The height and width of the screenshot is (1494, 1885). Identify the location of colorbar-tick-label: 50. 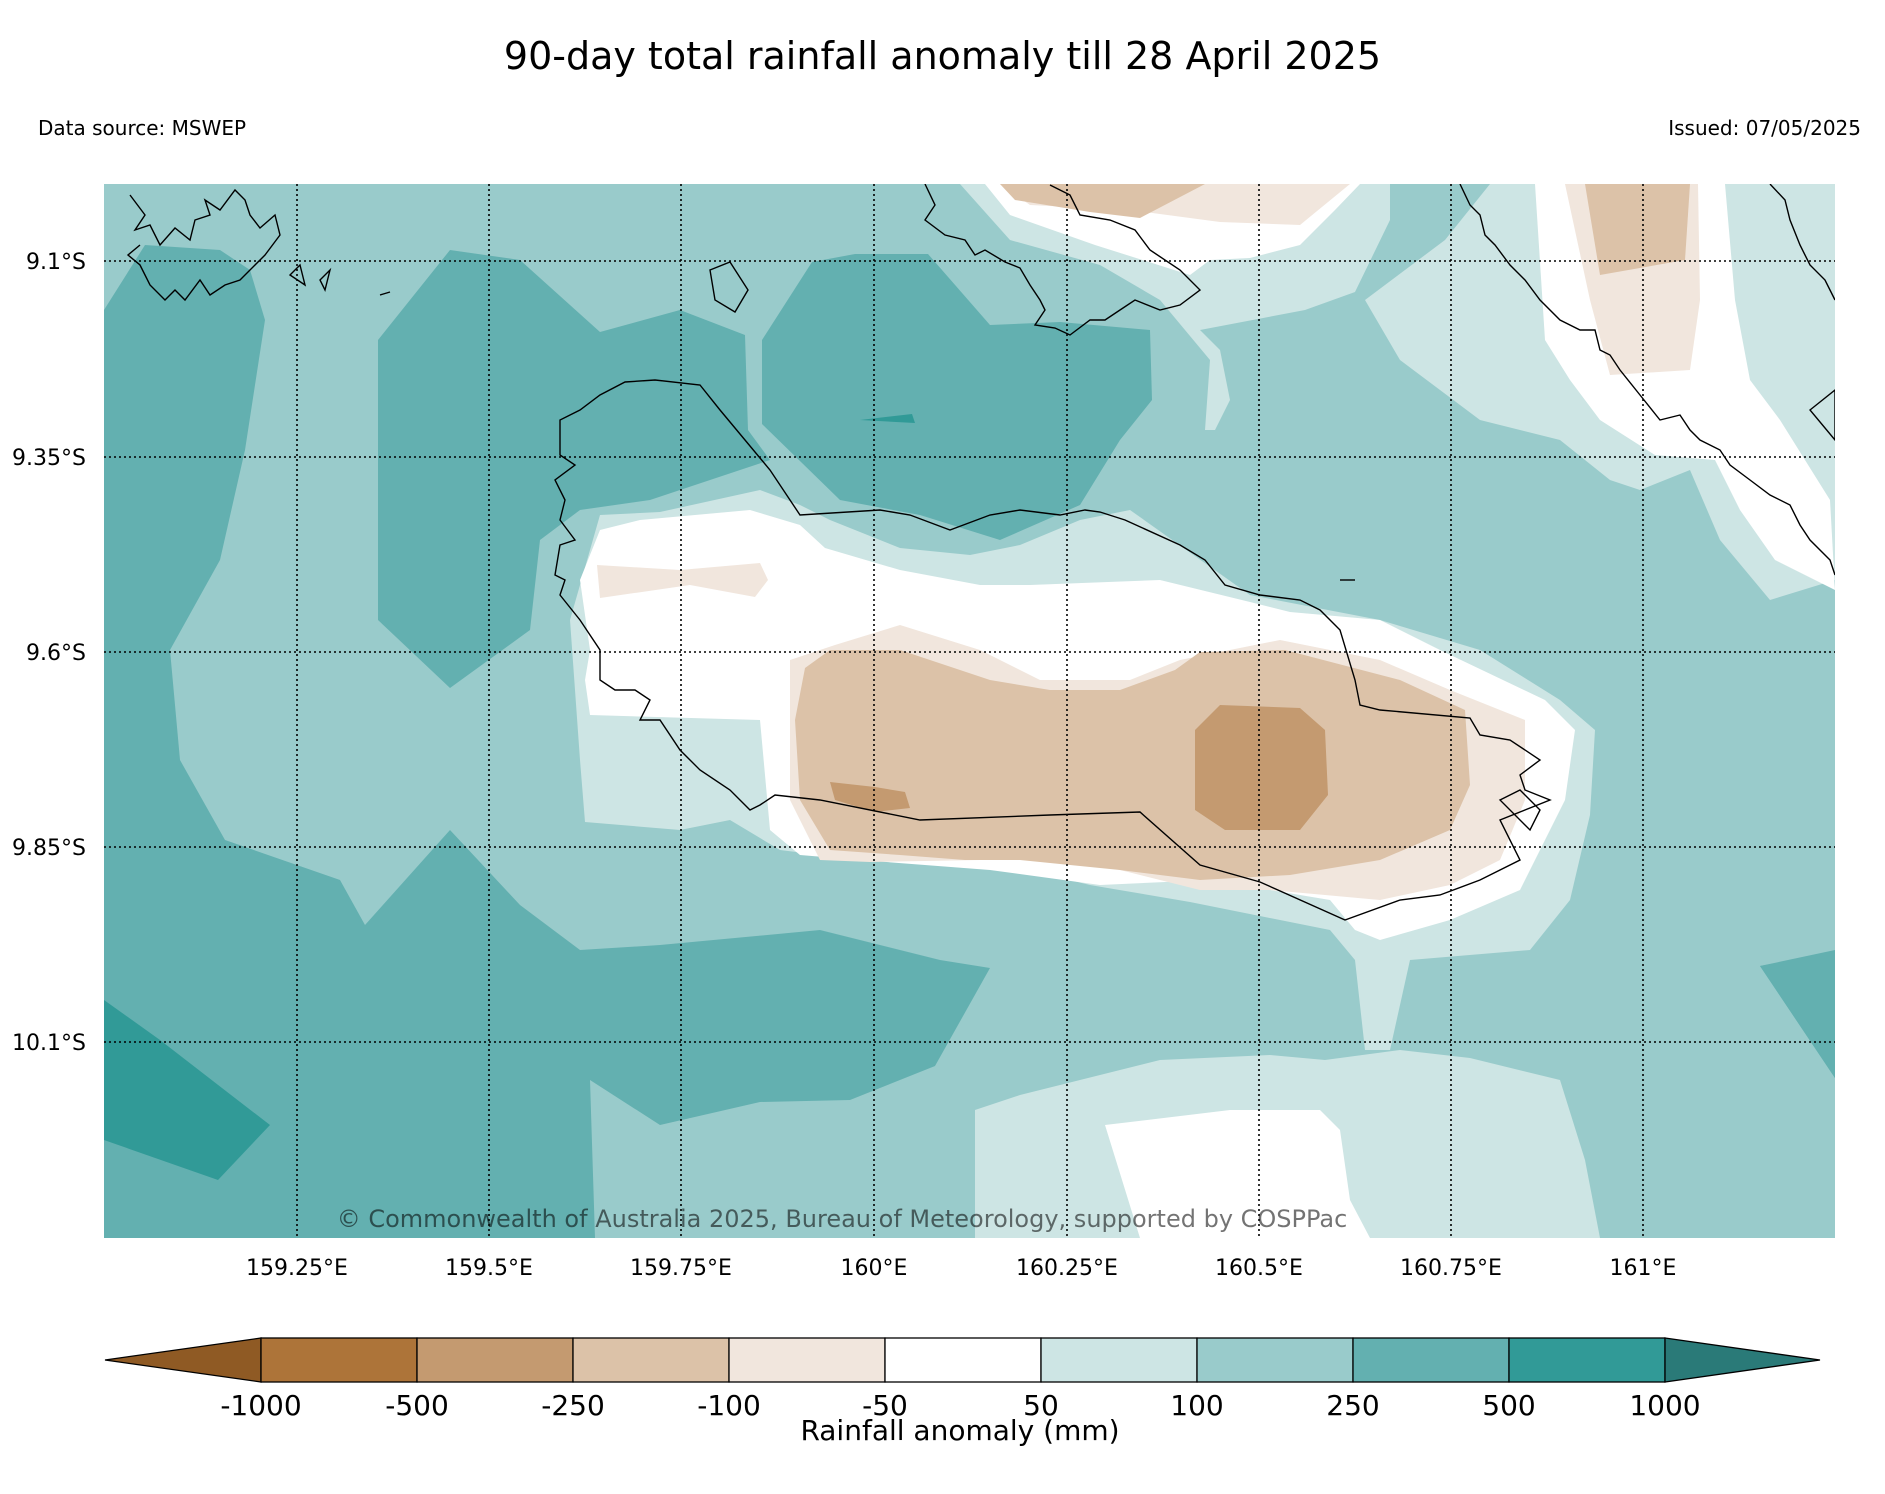
(1041, 1405).